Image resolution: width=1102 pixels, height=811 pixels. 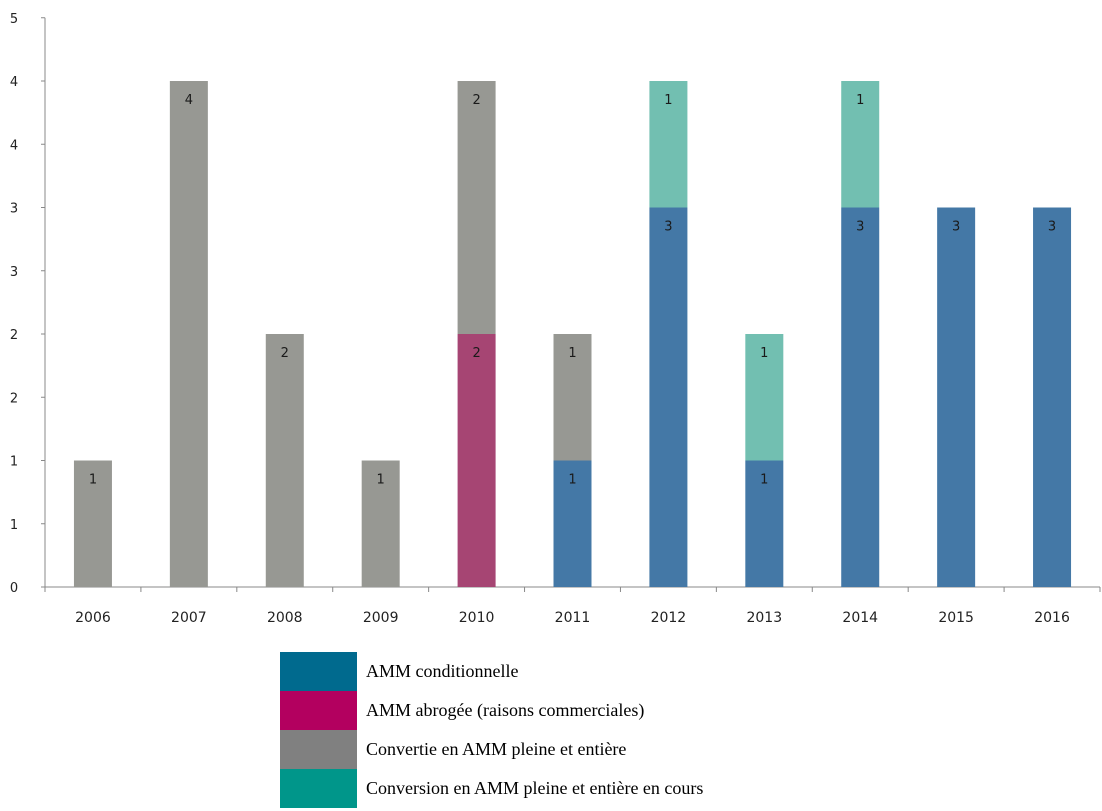 I want to click on legend-item-convertie: Convertie en AMM pleine et entière, so click(x=491, y=749).